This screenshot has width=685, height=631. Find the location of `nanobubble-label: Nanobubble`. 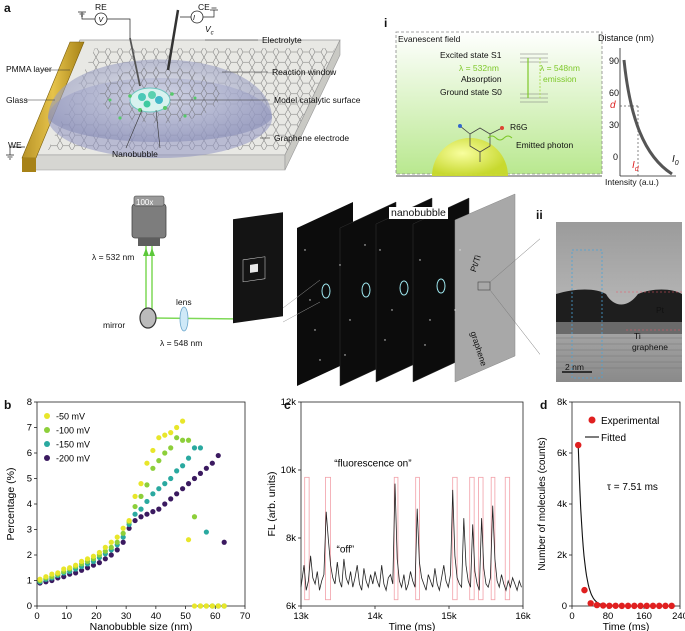

nanobubble-label: Nanobubble is located at coordinates (135, 154).